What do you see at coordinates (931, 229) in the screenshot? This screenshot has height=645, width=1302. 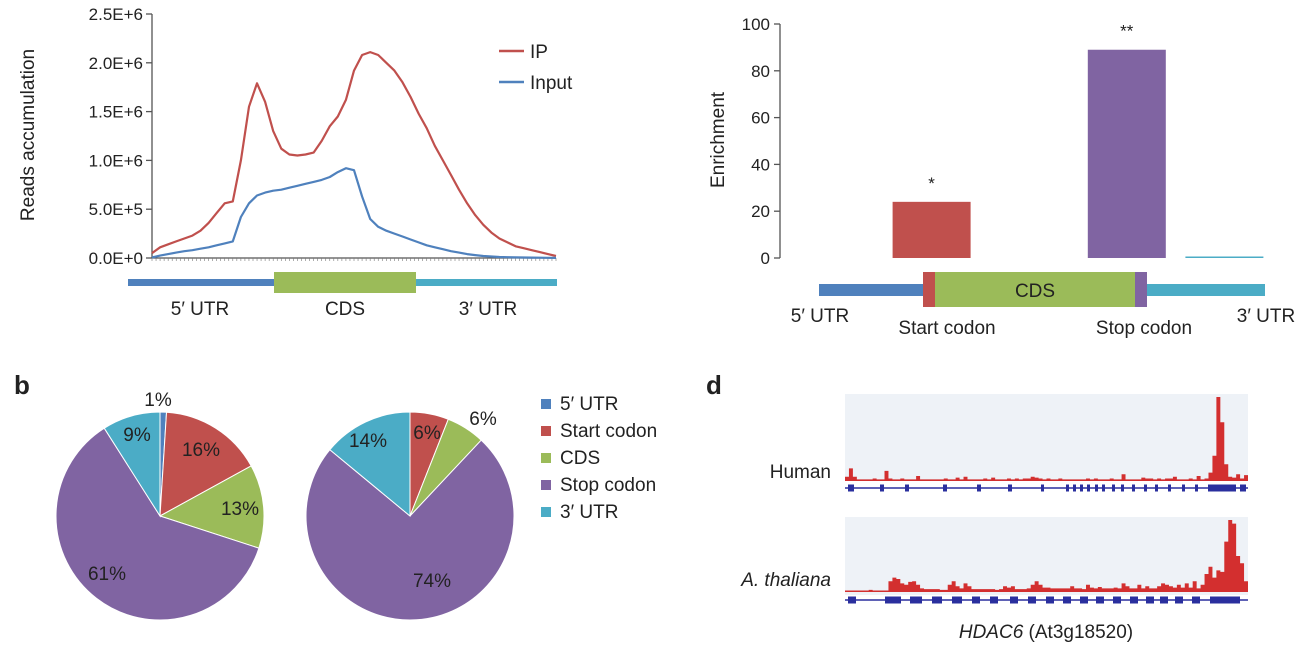 I see `bar-start-codon` at bounding box center [931, 229].